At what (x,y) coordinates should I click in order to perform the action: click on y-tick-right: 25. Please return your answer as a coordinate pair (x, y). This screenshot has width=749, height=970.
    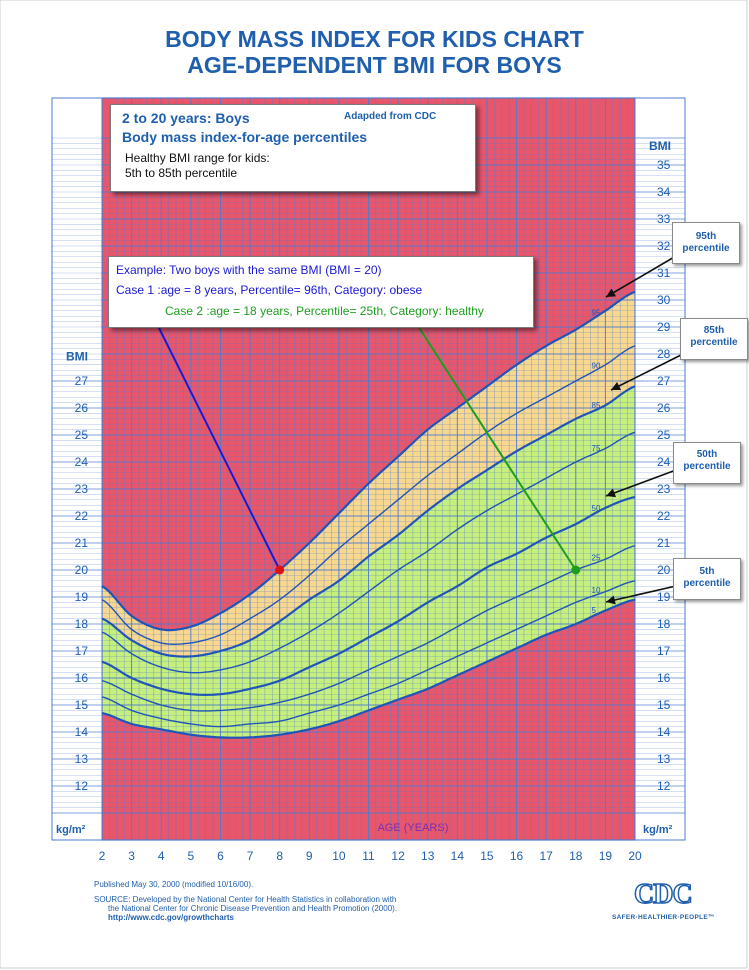
    Looking at the image, I should click on (664, 435).